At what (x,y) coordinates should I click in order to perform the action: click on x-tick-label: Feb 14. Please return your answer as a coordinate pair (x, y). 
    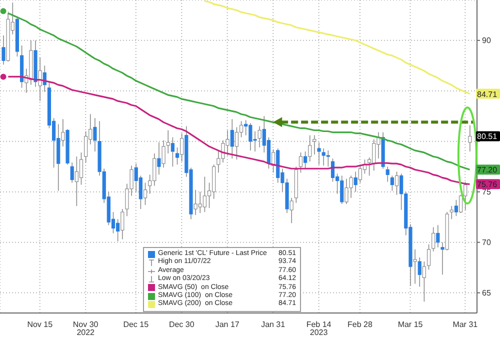
    Looking at the image, I should click on (319, 324).